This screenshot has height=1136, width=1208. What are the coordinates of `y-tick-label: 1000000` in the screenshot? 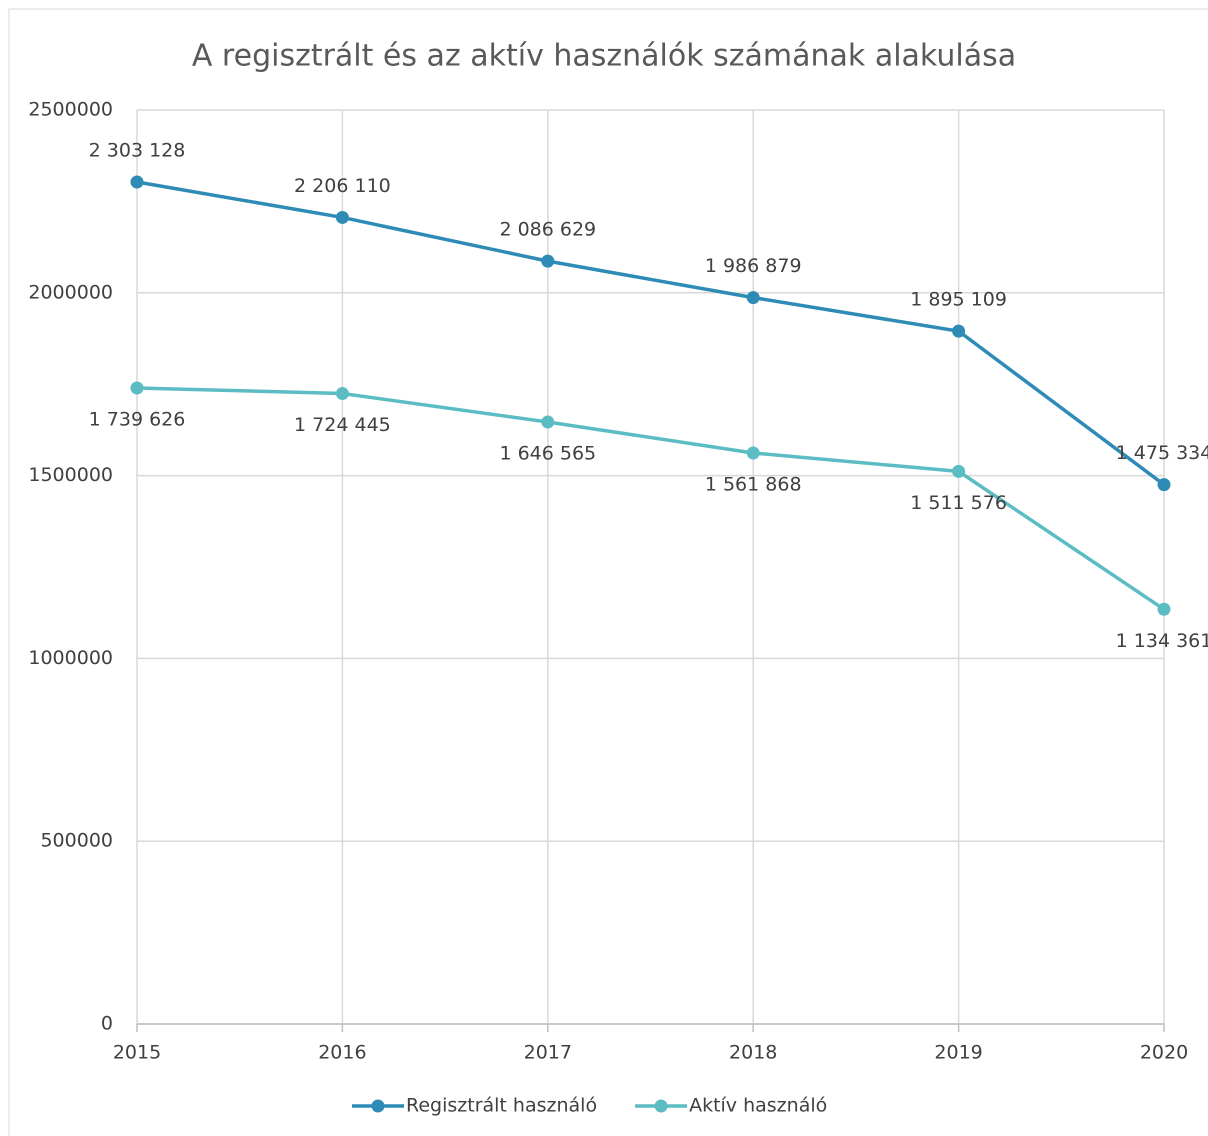 It's located at (70, 658).